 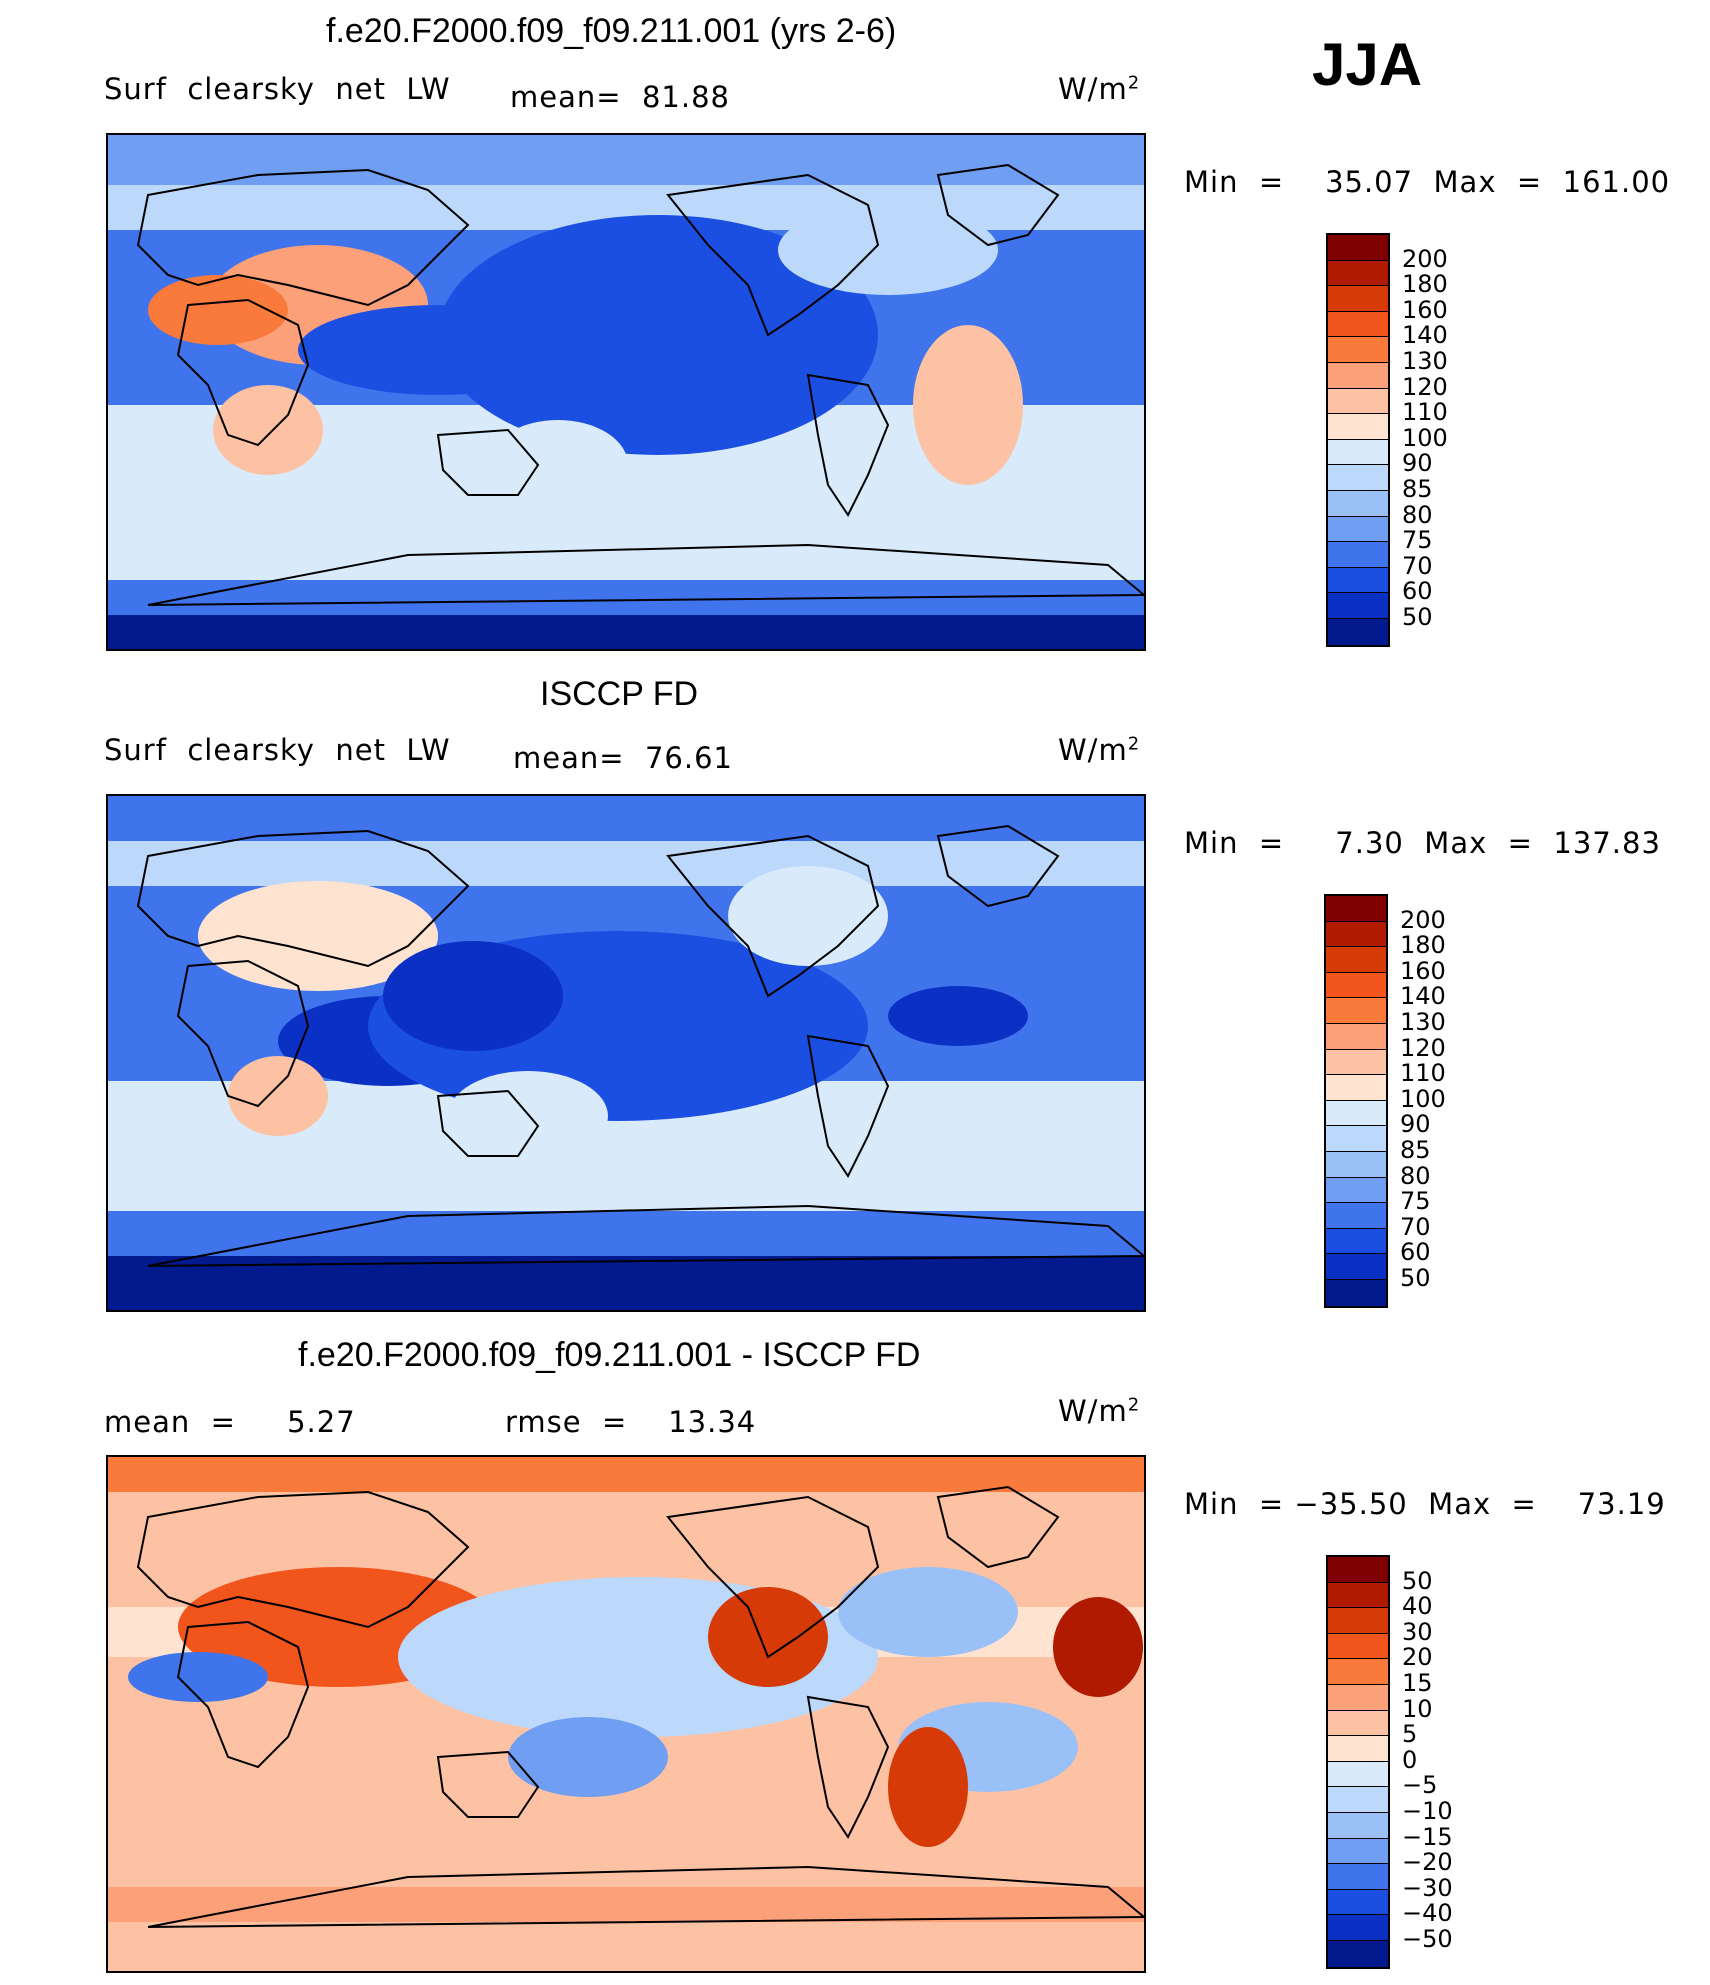 What do you see at coordinates (277, 750) in the screenshot?
I see `panel2-variable: Surf clearsky net LW` at bounding box center [277, 750].